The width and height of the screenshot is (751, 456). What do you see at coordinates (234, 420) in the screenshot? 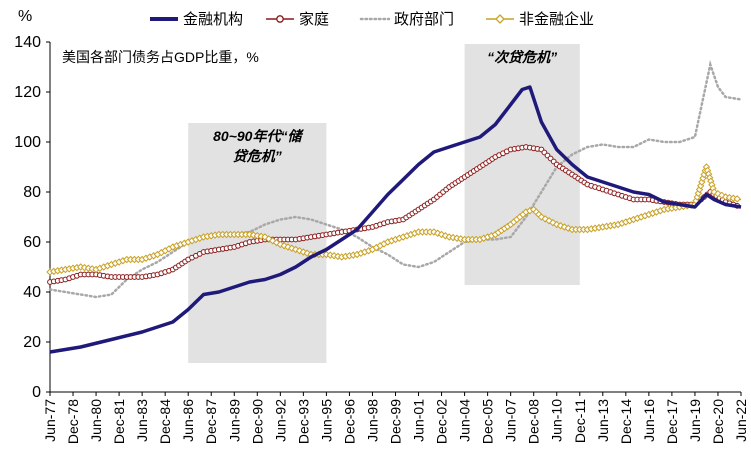
I see `x-tick-label: Jun-89` at bounding box center [234, 420].